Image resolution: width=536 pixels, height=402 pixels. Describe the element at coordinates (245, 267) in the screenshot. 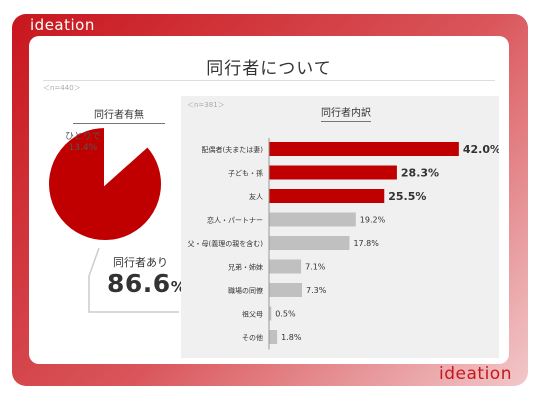

I see `bar-category-label: 兄弟・姉妹` at that location.